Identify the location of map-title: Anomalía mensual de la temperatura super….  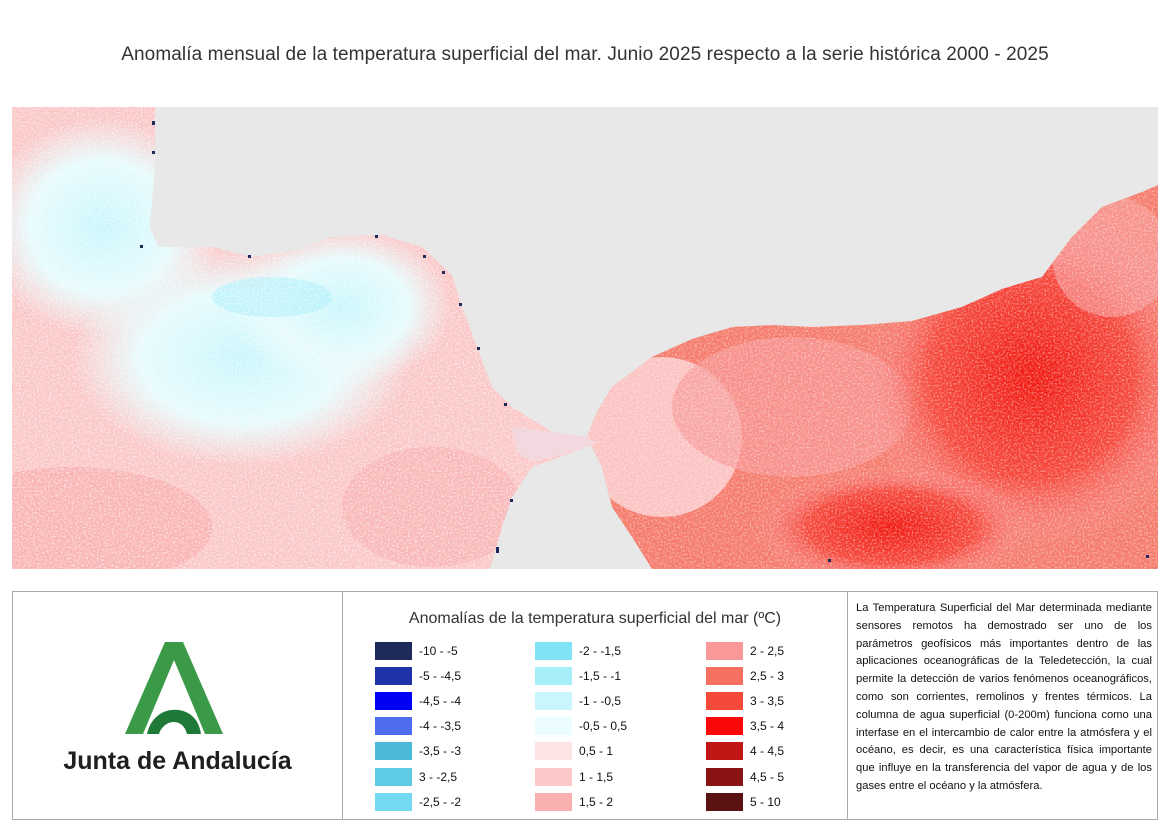
(585, 54).